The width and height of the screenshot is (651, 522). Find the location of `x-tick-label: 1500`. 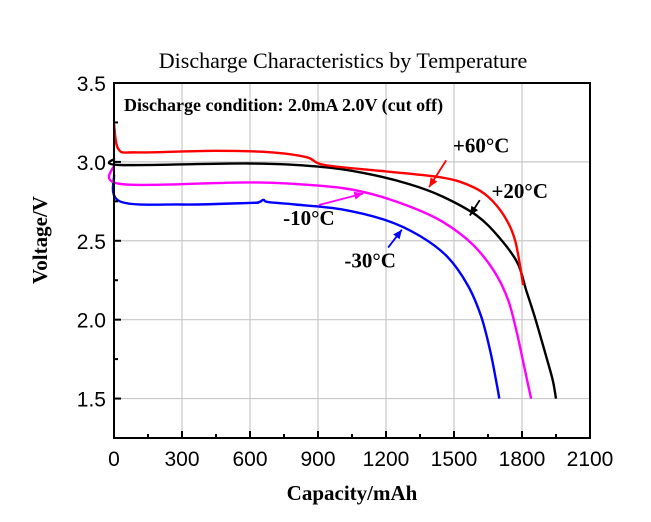

x-tick-label: 1500 is located at coordinates (454, 459).